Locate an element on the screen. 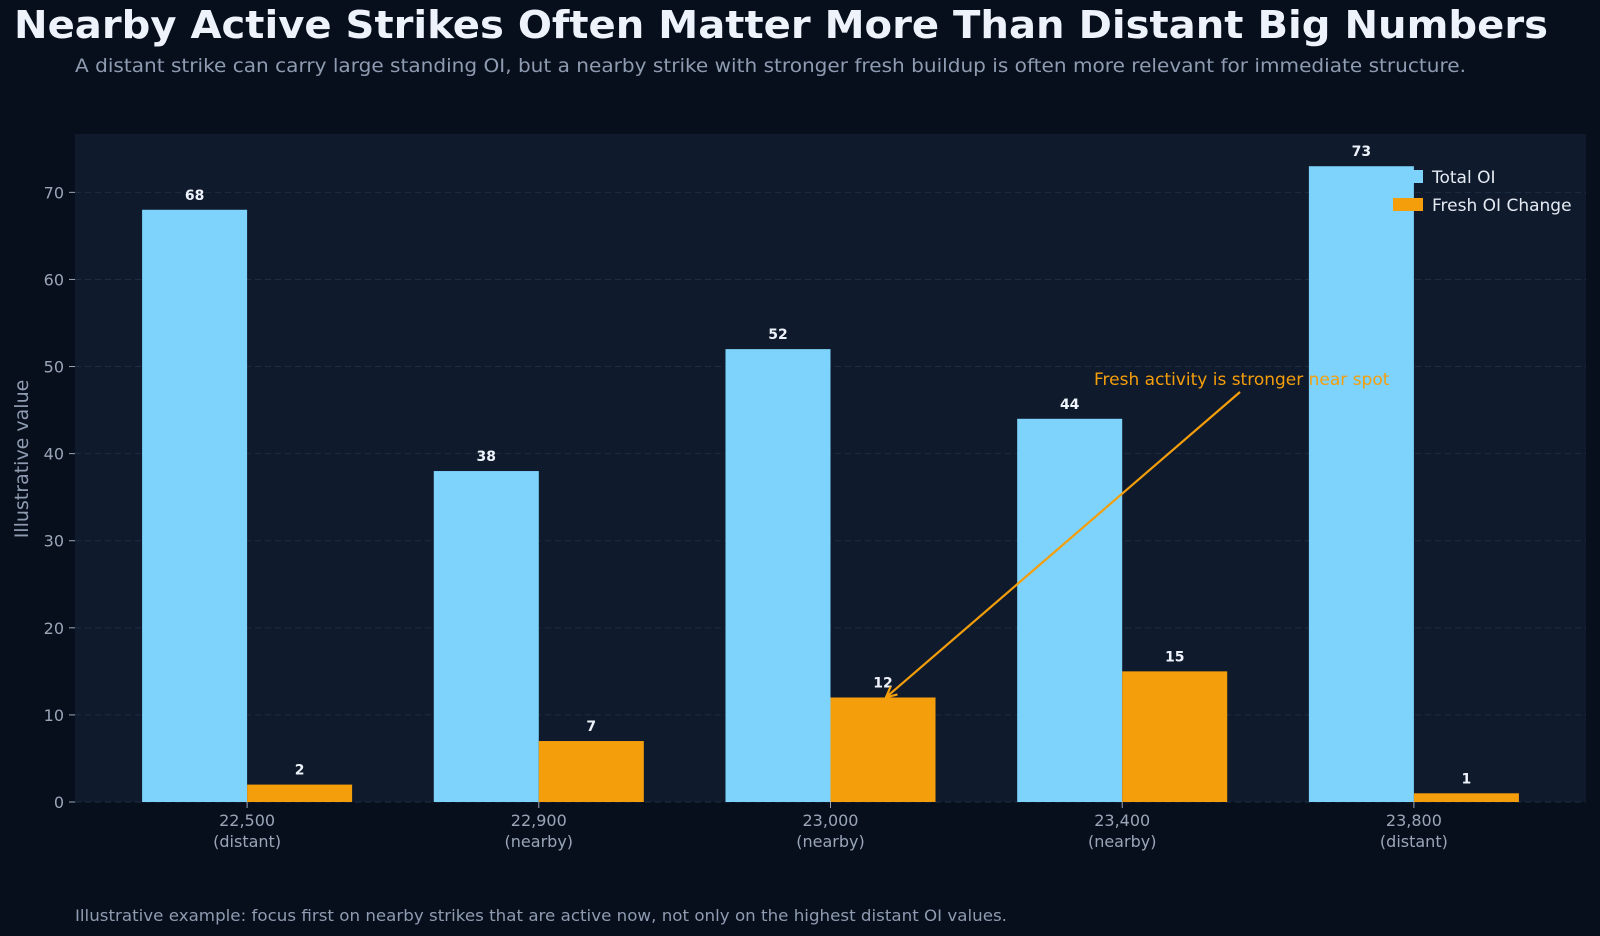 The image size is (1600, 936). value-label: 68 is located at coordinates (194, 196).